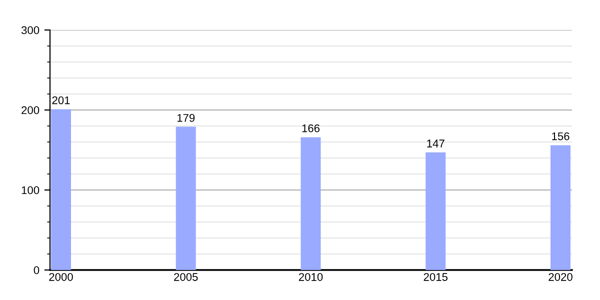 This screenshot has width=600, height=300. Describe the element at coordinates (31, 190) in the screenshot. I see `y-tick-label: 100` at that location.